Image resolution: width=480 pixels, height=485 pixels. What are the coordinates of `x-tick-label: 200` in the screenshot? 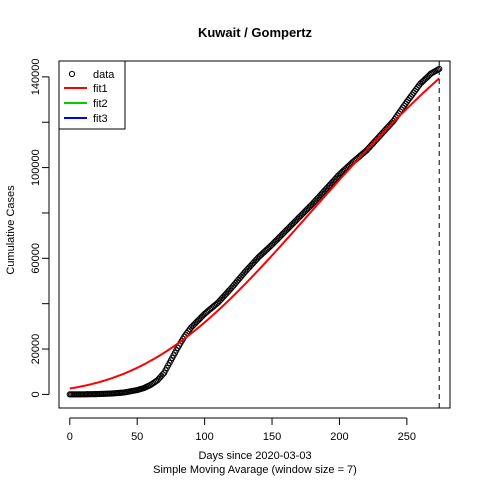 It's located at (339, 437).